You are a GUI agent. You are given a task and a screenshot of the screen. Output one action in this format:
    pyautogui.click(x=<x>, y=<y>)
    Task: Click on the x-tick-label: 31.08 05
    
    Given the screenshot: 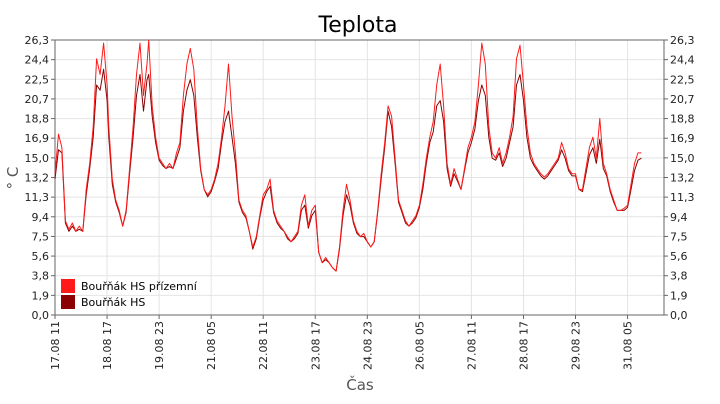 What is the action you would take?
    pyautogui.click(x=628, y=345)
    